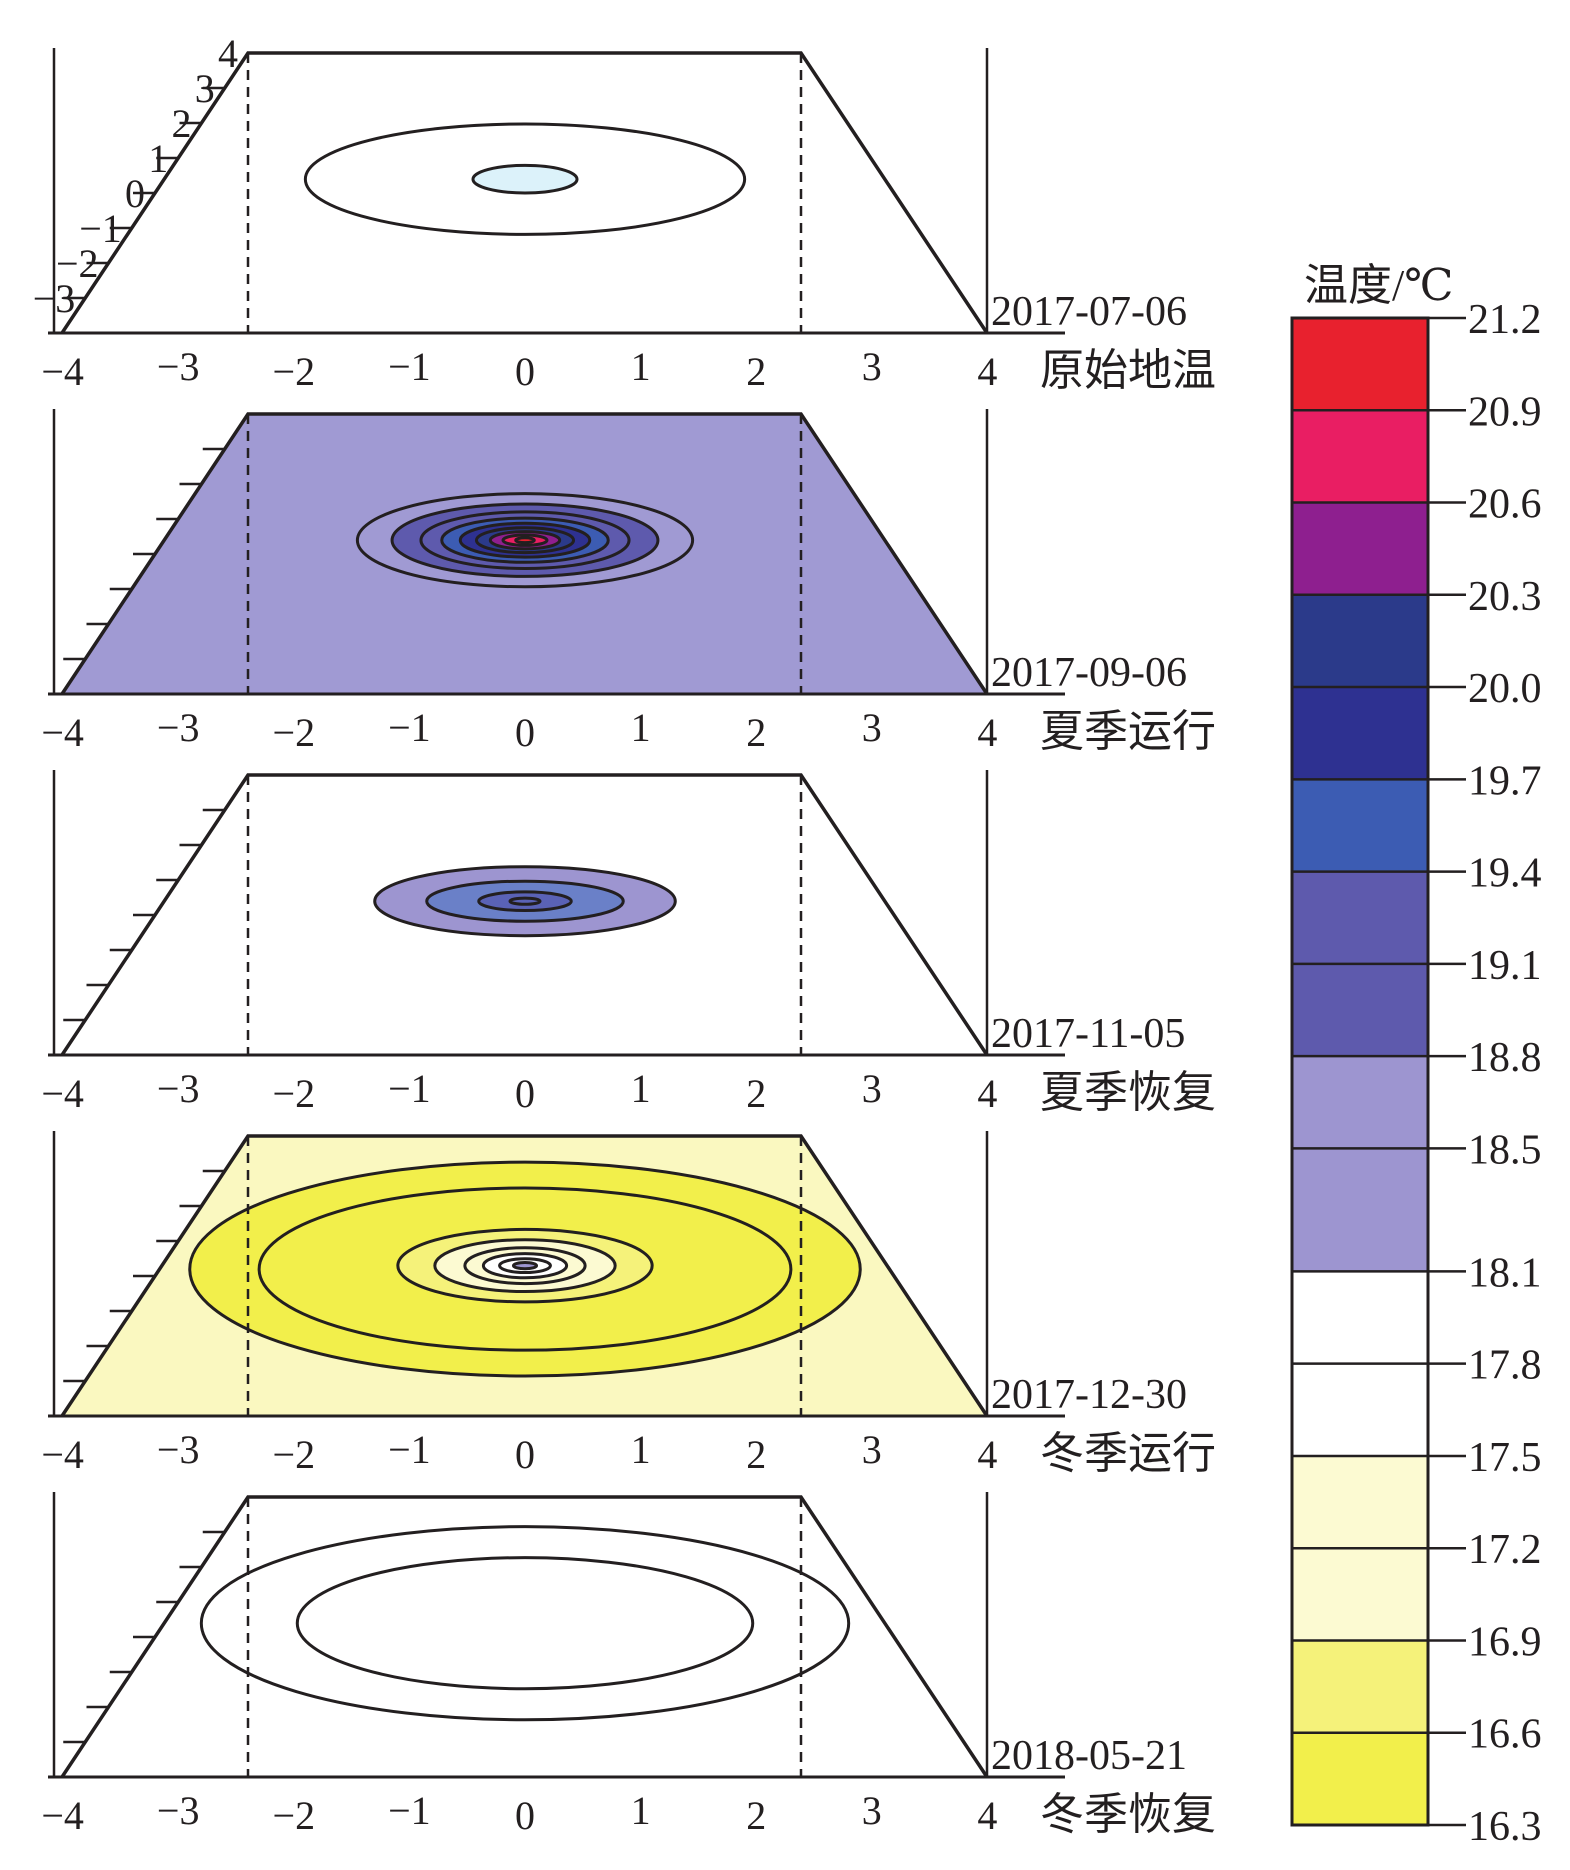  I want to click on colorbar-label: 20.0, so click(1505, 689).